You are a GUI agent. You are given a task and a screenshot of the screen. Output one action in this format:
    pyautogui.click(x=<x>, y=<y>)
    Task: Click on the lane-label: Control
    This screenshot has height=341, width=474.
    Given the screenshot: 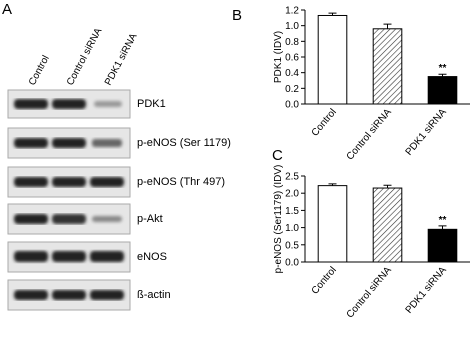 What is the action you would take?
    pyautogui.click(x=39, y=71)
    